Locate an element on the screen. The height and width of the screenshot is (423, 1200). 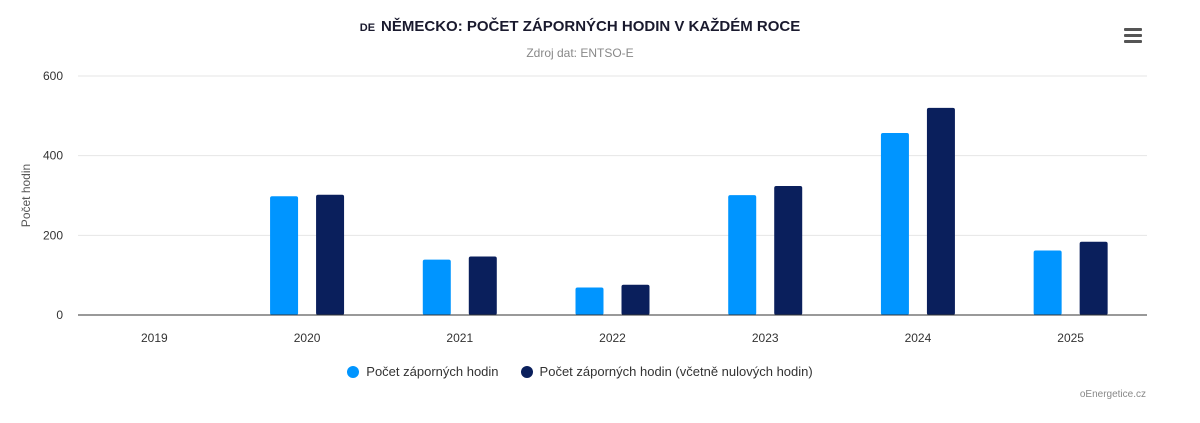
x-tick-label-2023: 2023 is located at coordinates (765, 338).